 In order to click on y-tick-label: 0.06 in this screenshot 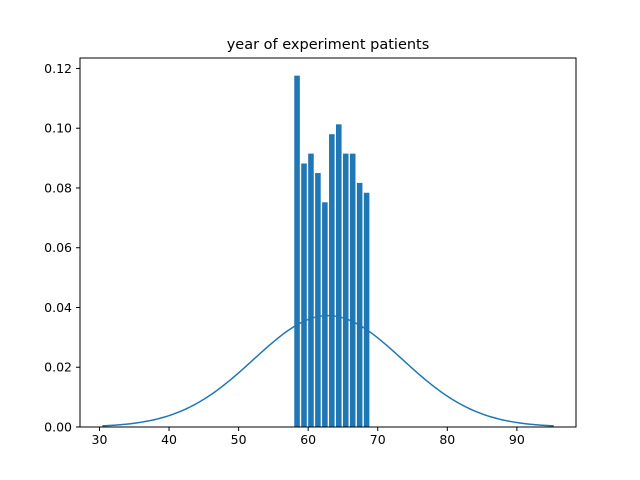, I will do `click(58, 247)`.